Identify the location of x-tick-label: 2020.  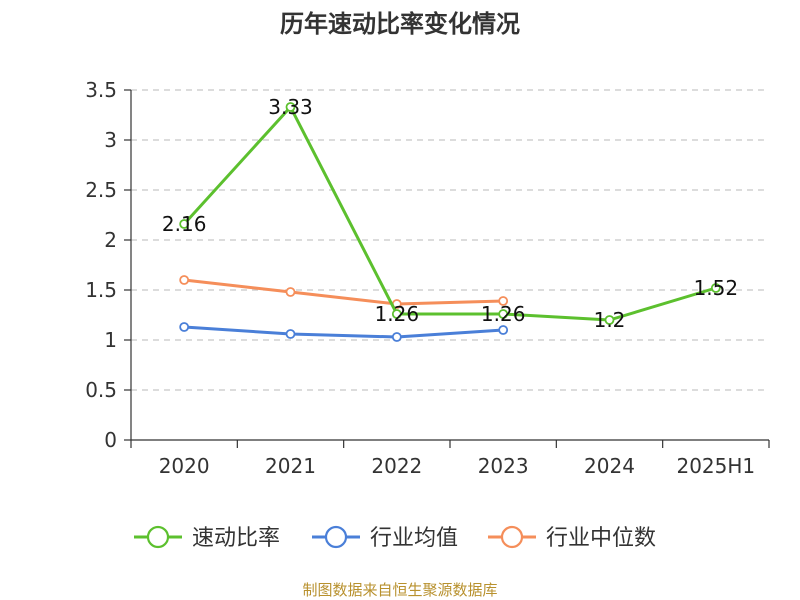
(184, 466).